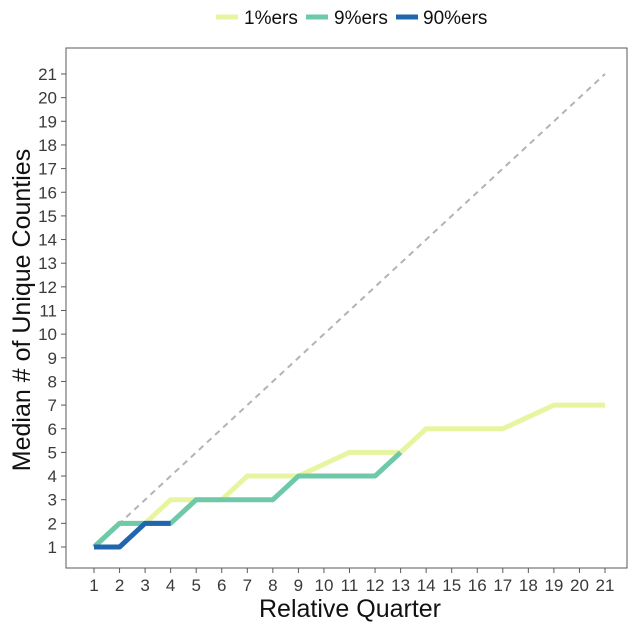 Image resolution: width=628 pixels, height=622 pixels. Describe the element at coordinates (350, 608) in the screenshot. I see `x-axis-title: Relative Quarter` at that location.